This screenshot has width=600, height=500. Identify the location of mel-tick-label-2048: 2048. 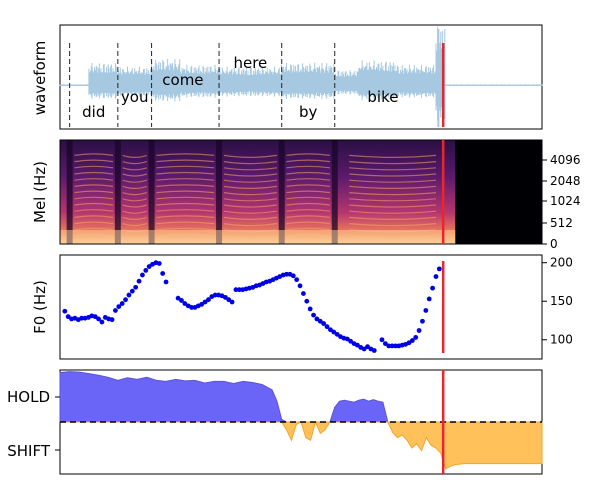
(565, 181).